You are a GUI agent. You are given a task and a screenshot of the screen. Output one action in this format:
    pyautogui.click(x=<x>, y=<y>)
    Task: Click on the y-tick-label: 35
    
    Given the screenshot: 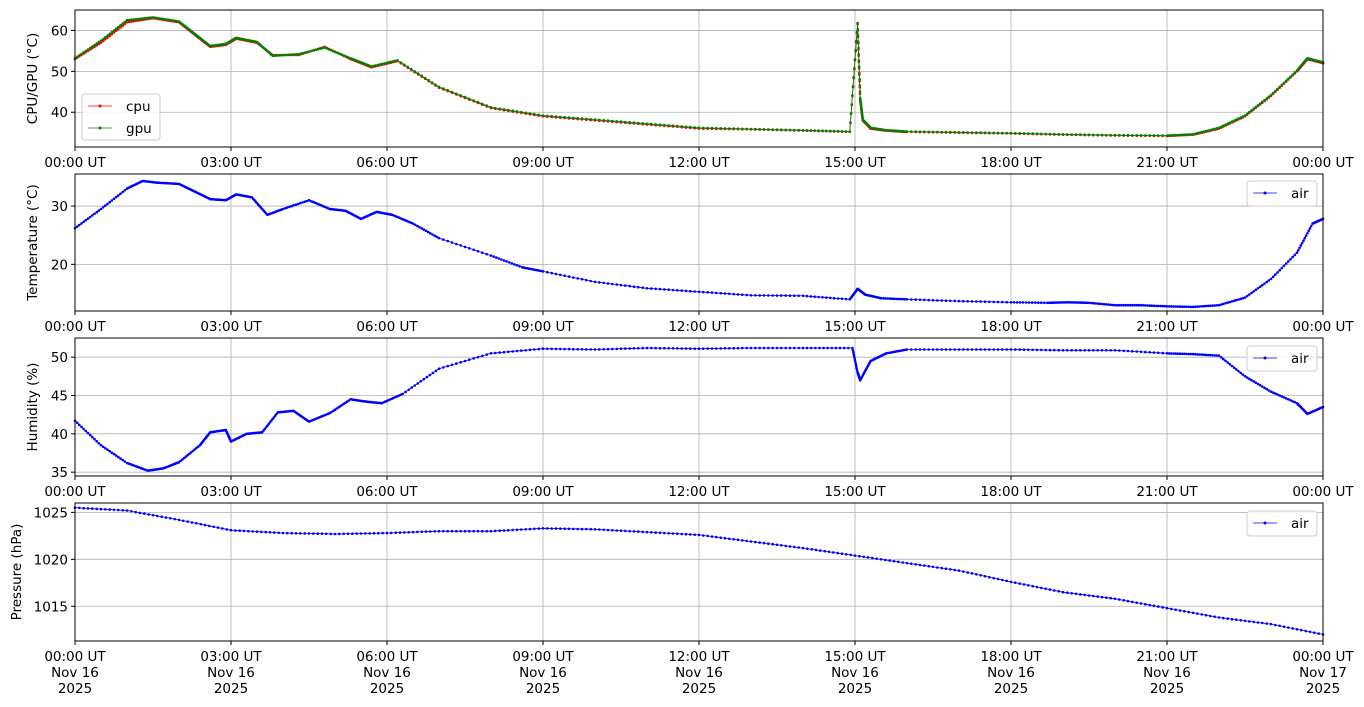 What is the action you would take?
    pyautogui.click(x=59, y=473)
    